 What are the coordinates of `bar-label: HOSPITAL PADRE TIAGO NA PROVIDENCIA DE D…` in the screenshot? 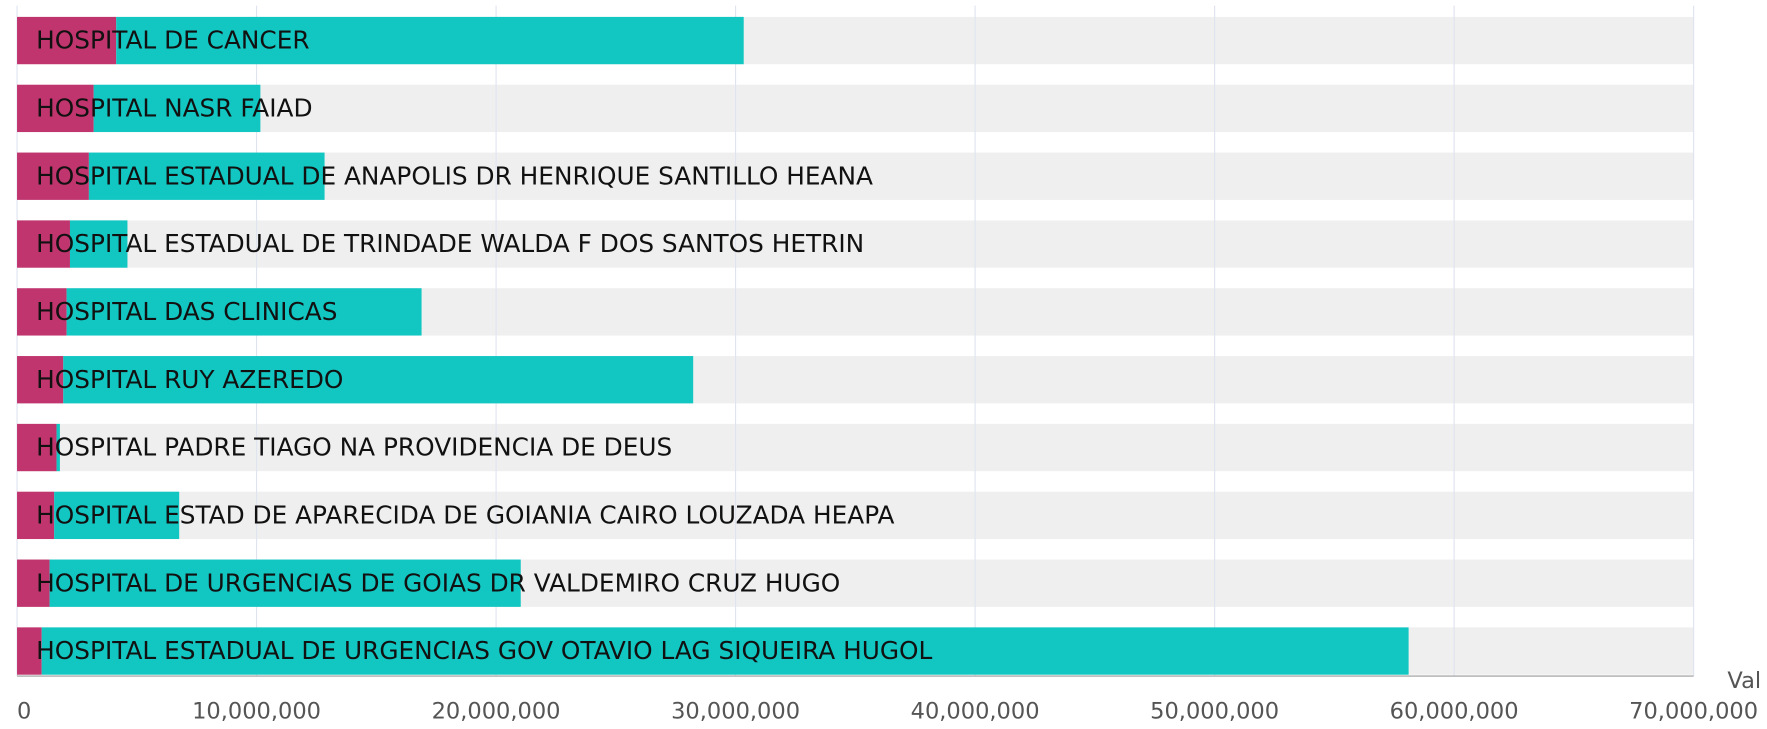 It's located at (354, 447).